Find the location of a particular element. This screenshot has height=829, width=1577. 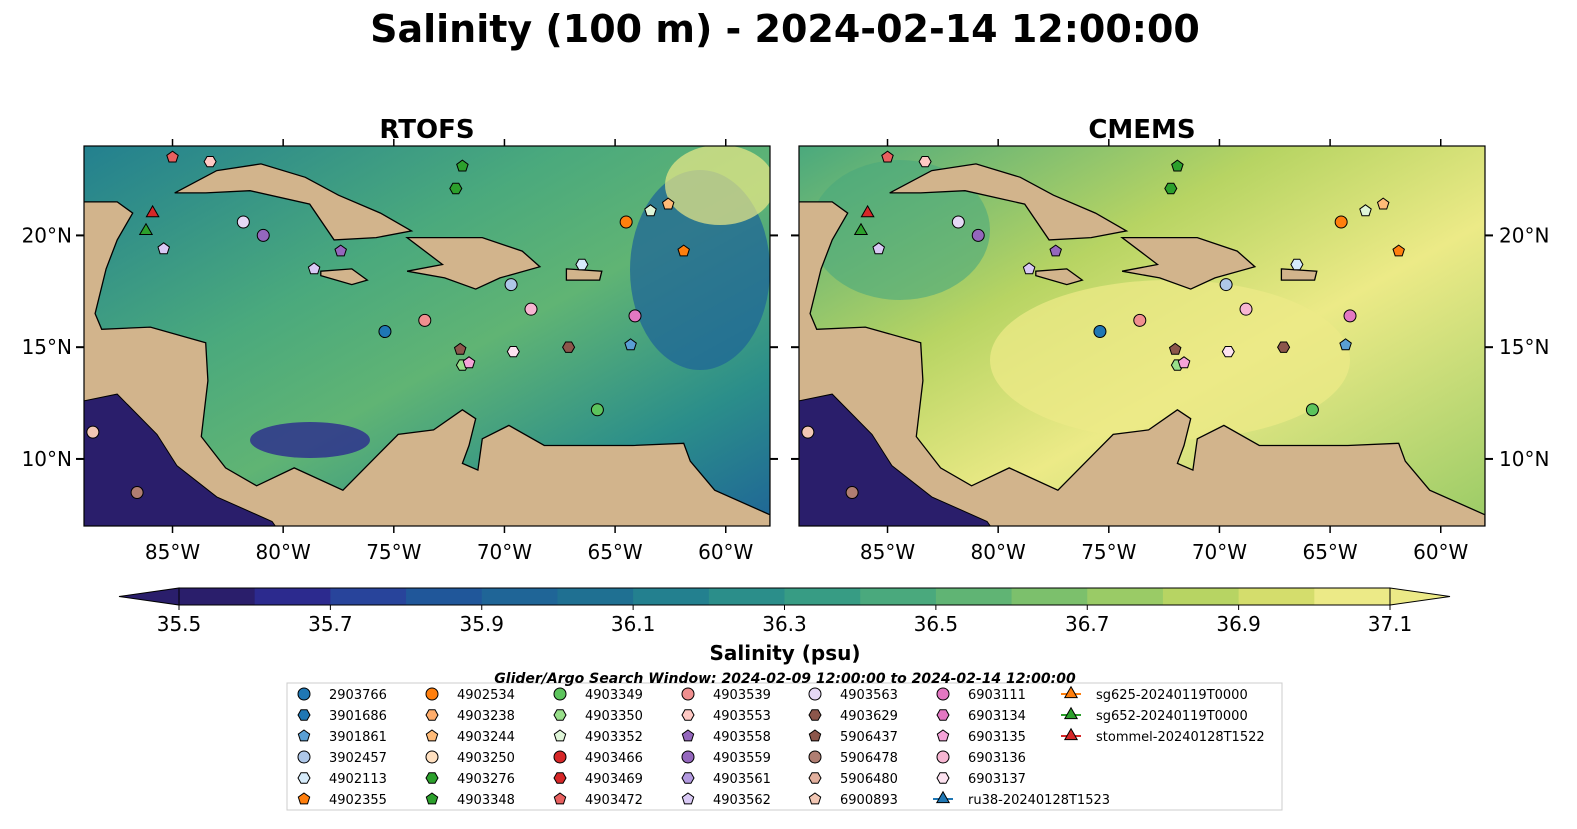

legend-label: 6903135 is located at coordinates (997, 737).